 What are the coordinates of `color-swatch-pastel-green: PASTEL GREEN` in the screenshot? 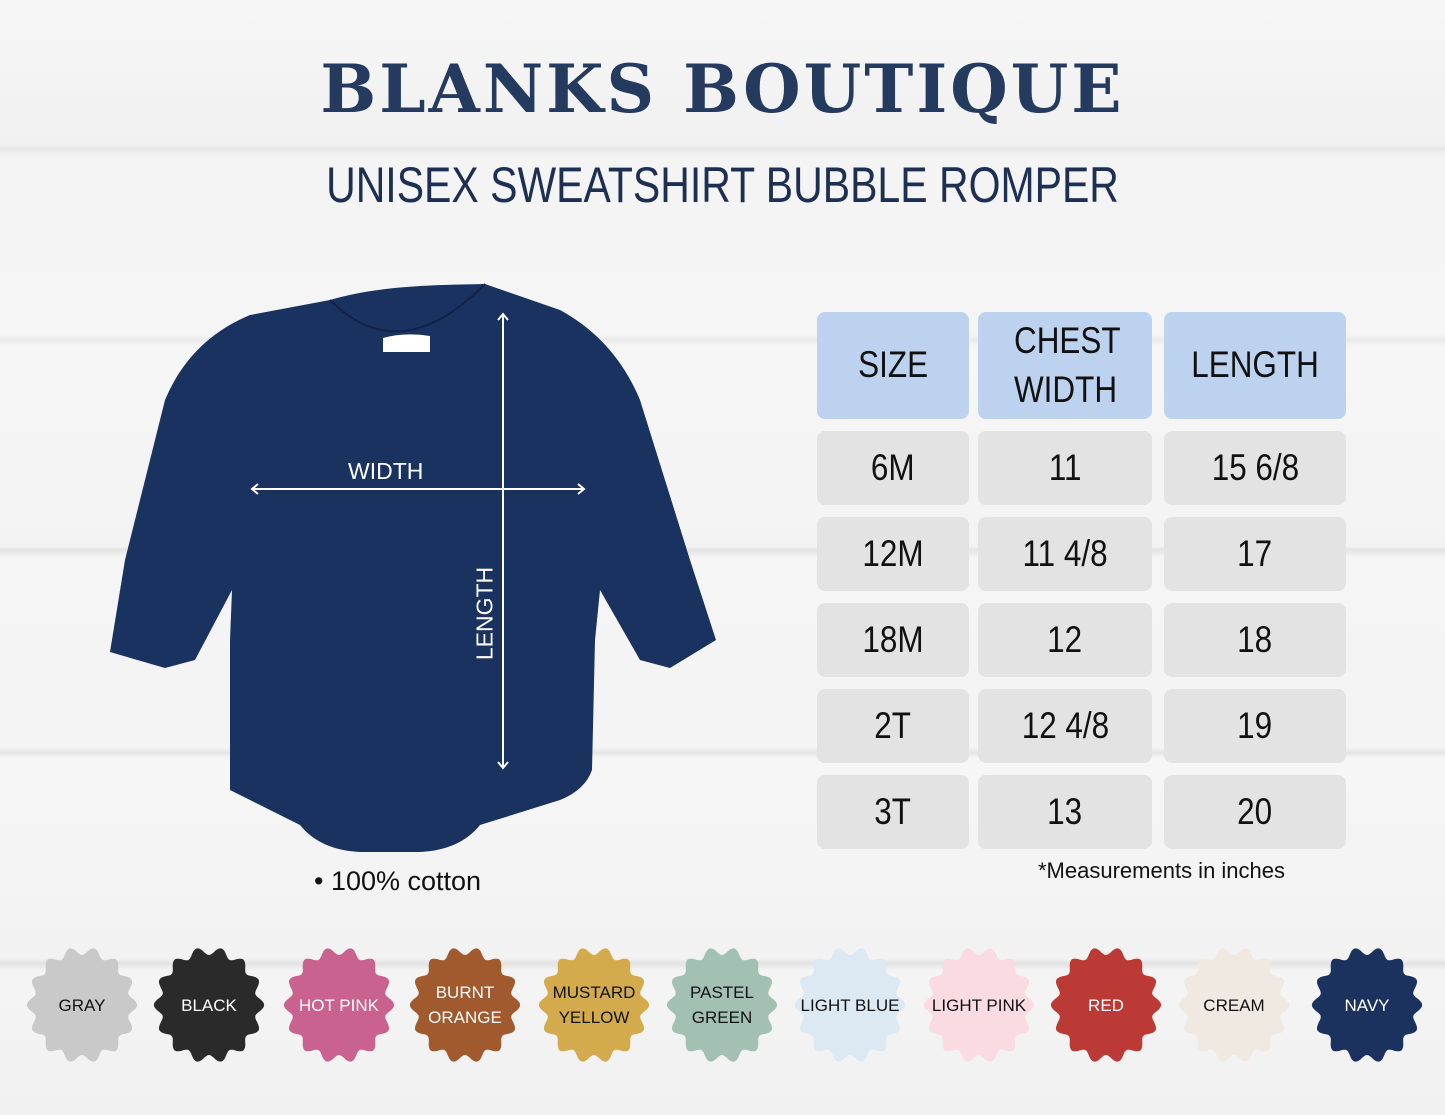 It's located at (722, 1005).